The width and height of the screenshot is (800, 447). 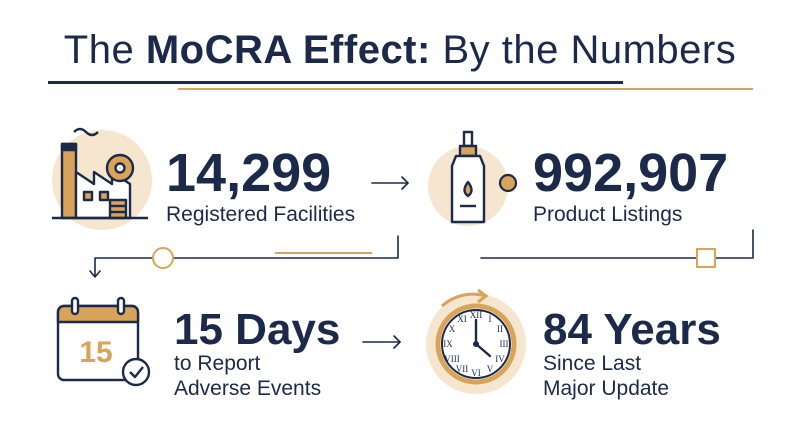 I want to click on svg-text: XII, so click(x=476, y=315).